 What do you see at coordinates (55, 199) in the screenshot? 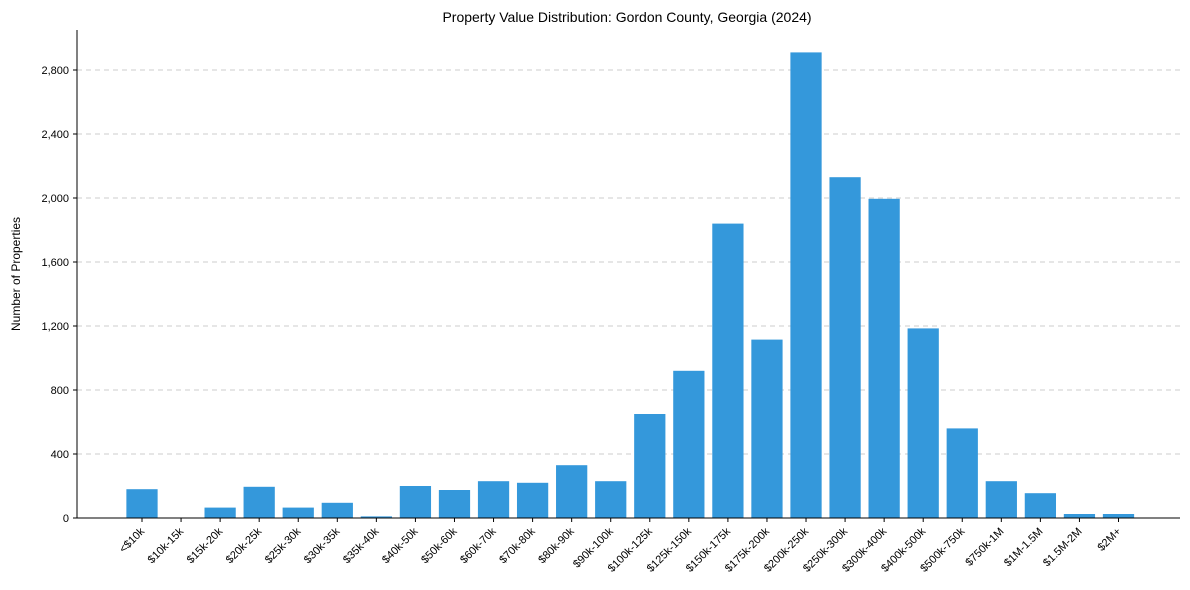
I see `y-tick-label: 2,000` at bounding box center [55, 199].